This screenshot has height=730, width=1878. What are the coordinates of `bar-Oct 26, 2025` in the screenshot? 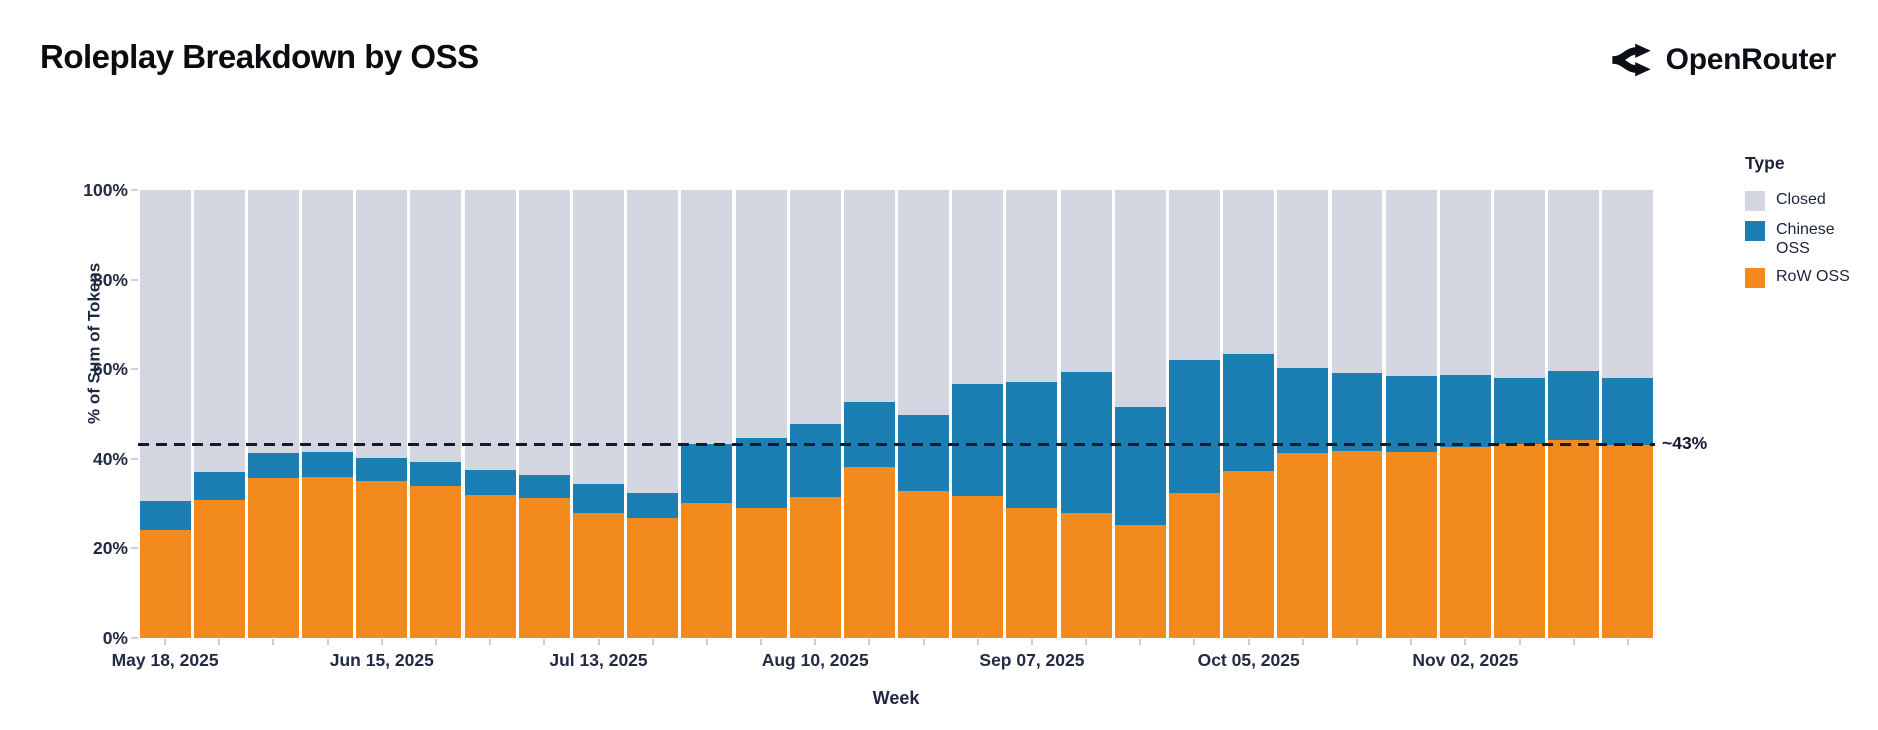 It's located at (1411, 414).